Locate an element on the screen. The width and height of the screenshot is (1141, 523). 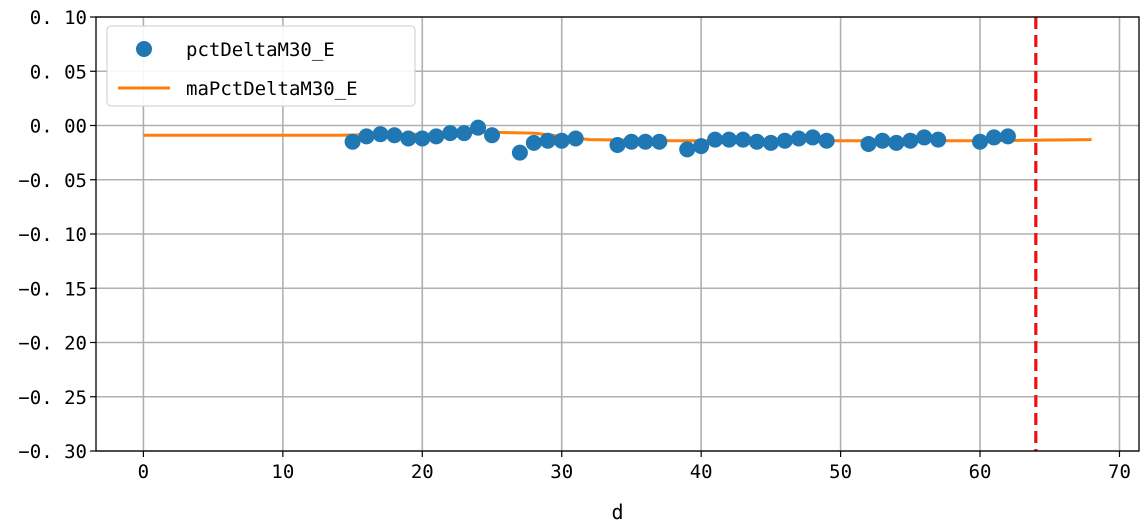
y-tick-label: −0. 05 is located at coordinates (52, 181).